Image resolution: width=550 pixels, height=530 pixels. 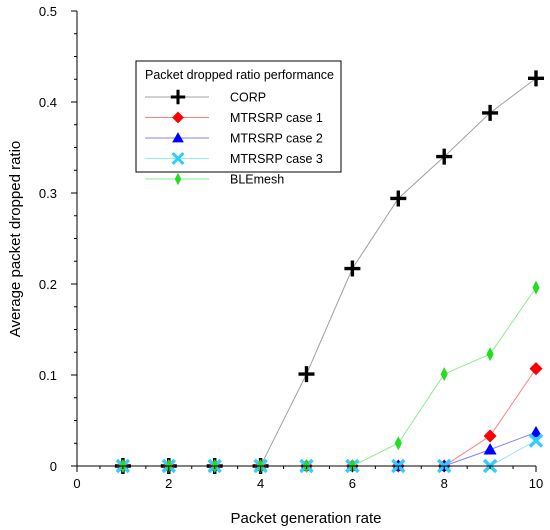 I want to click on y-tick-label: 0.1, so click(x=48, y=375).